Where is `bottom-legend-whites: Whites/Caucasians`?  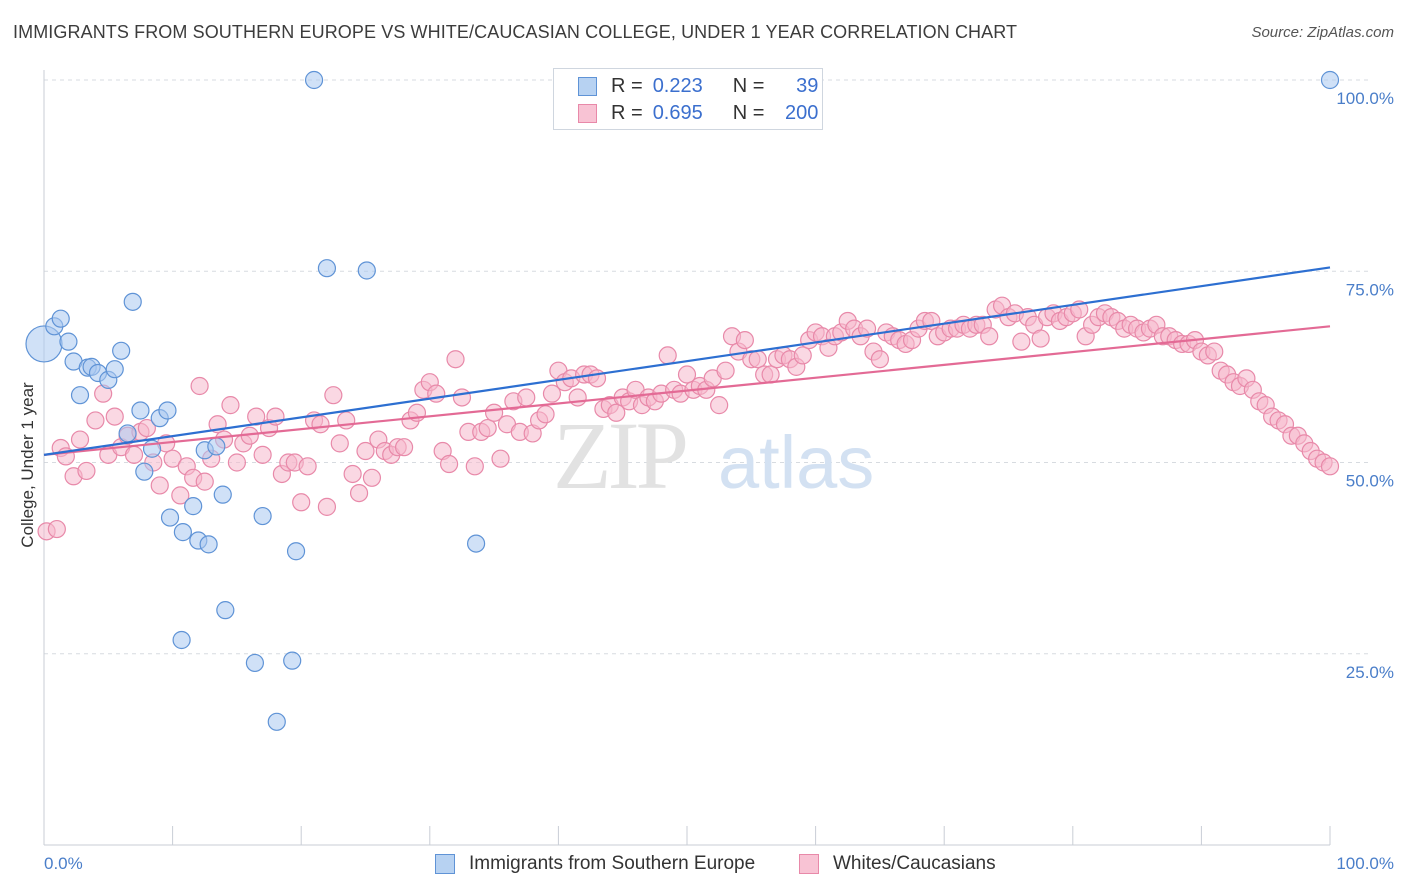 bottom-legend-whites: Whites/Caucasians is located at coordinates (897, 864).